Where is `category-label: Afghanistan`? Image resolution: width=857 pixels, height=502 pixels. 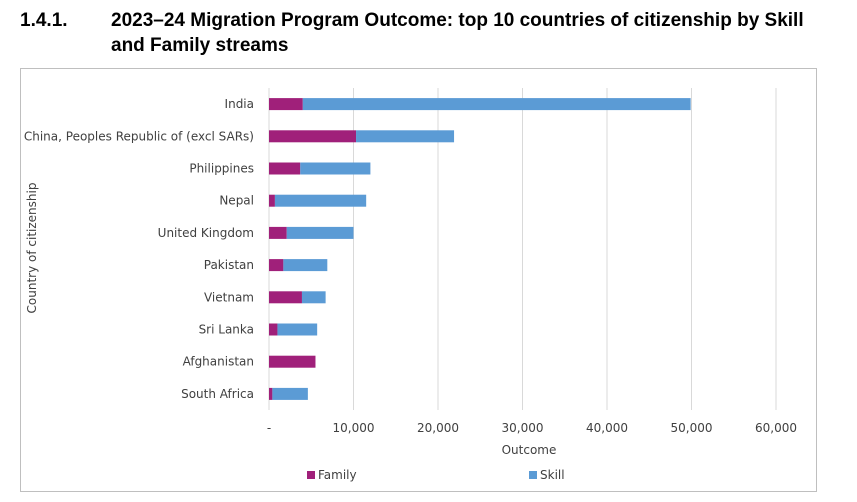 category-label: Afghanistan is located at coordinates (218, 362).